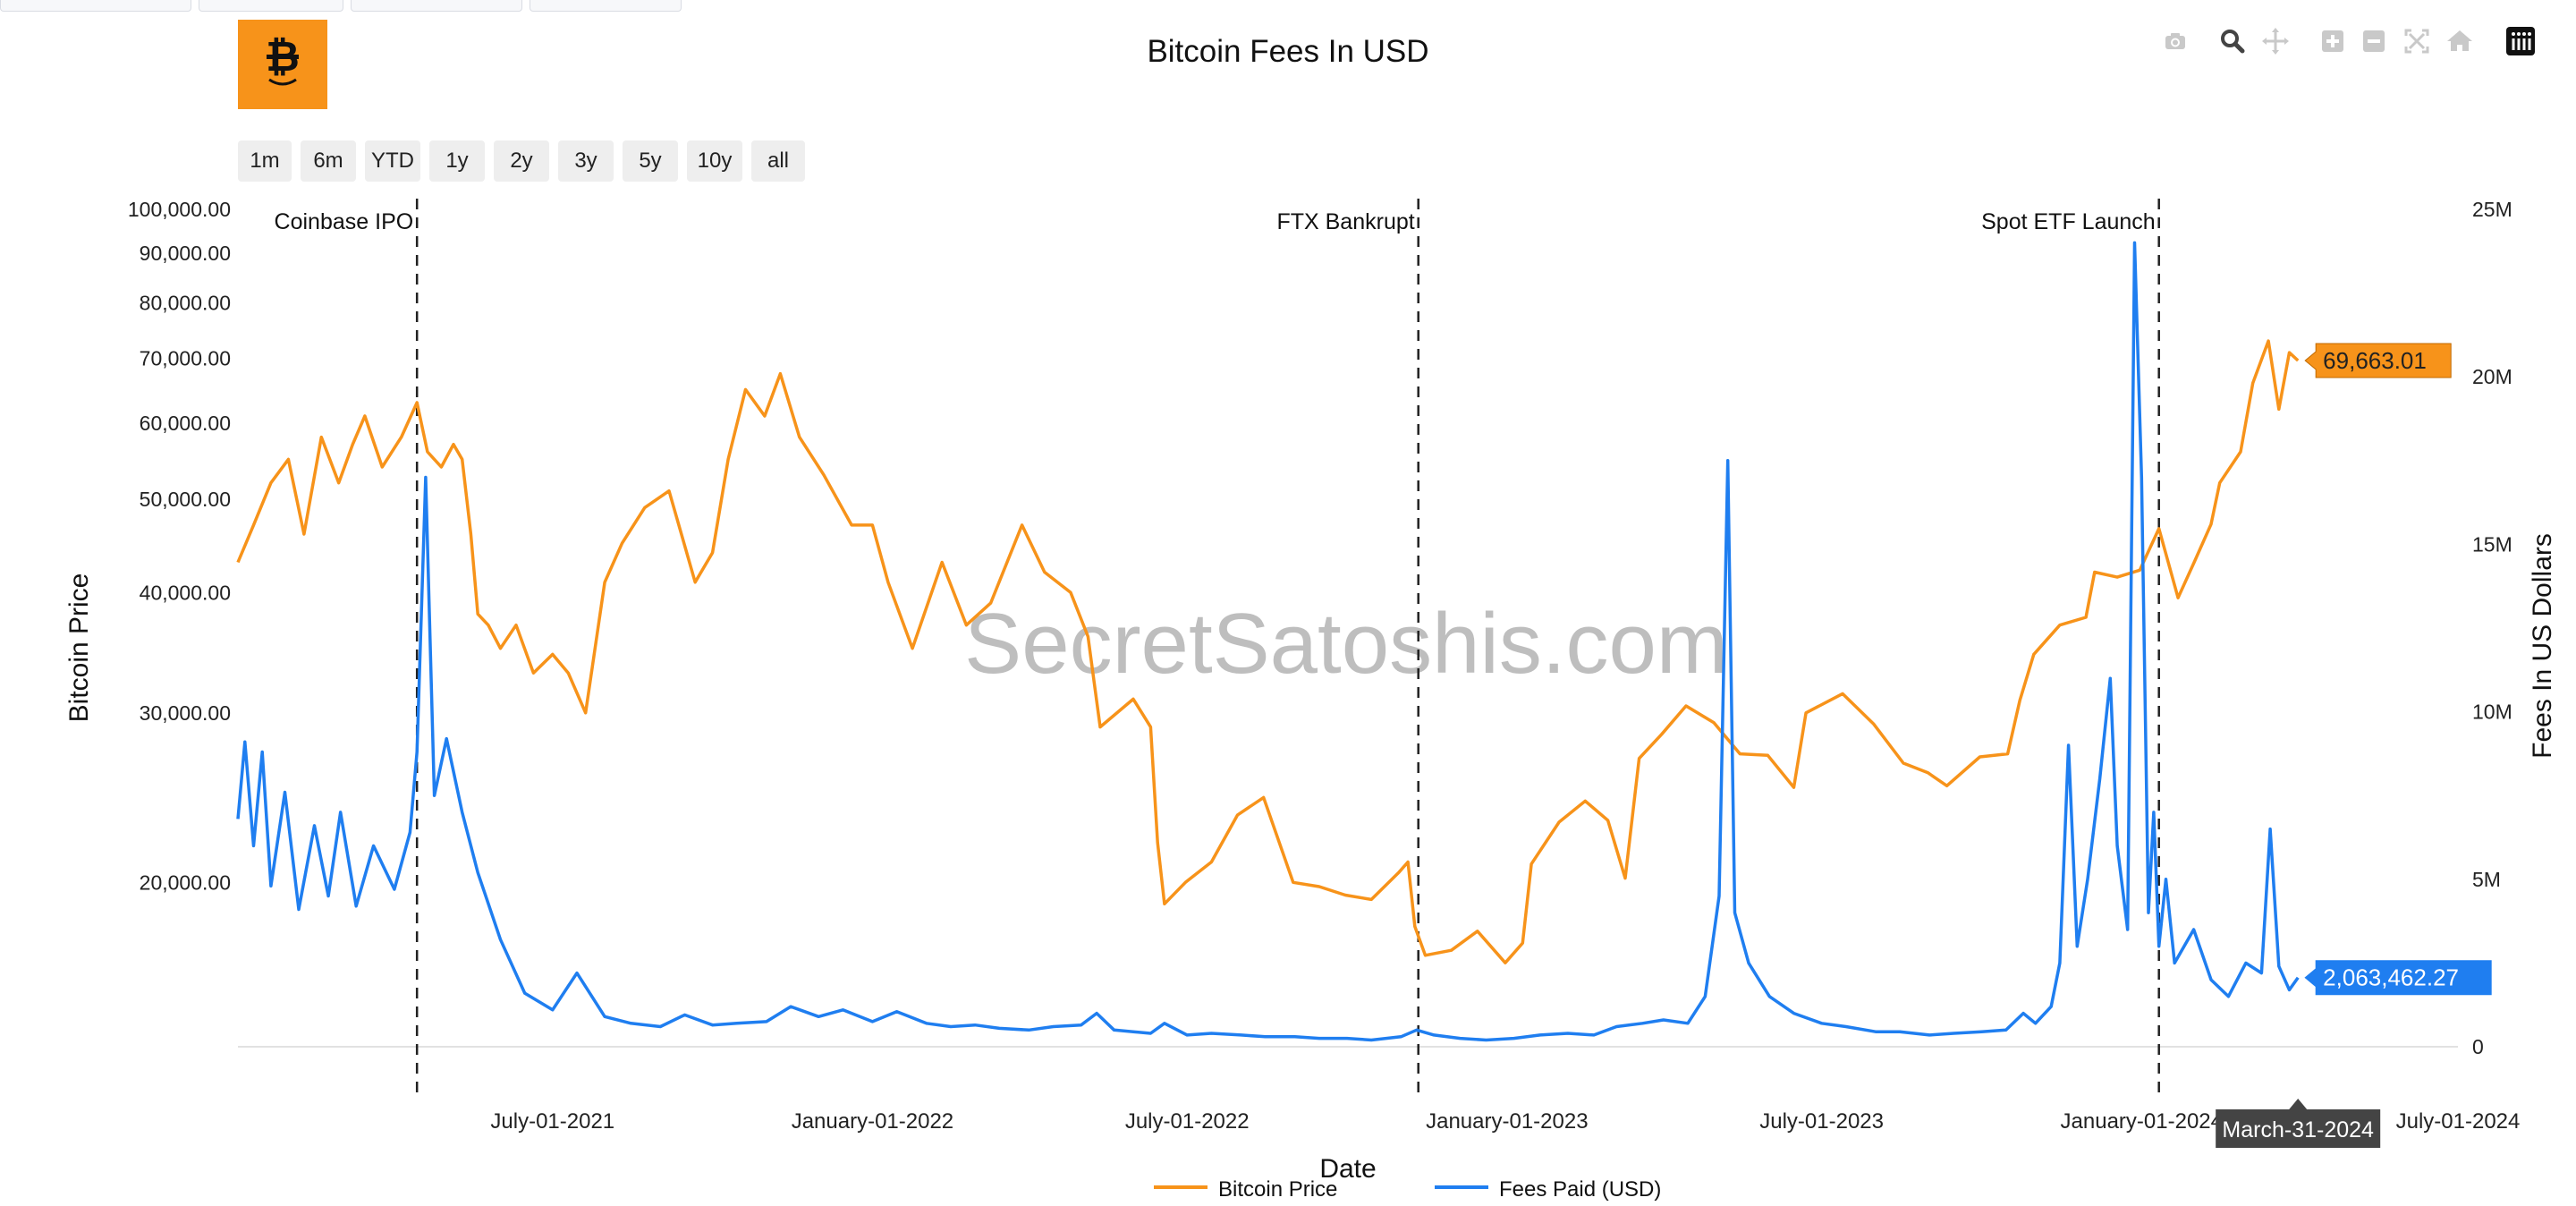 The width and height of the screenshot is (2576, 1206). What do you see at coordinates (328, 161) in the screenshot?
I see `range-button-6m: 6m` at bounding box center [328, 161].